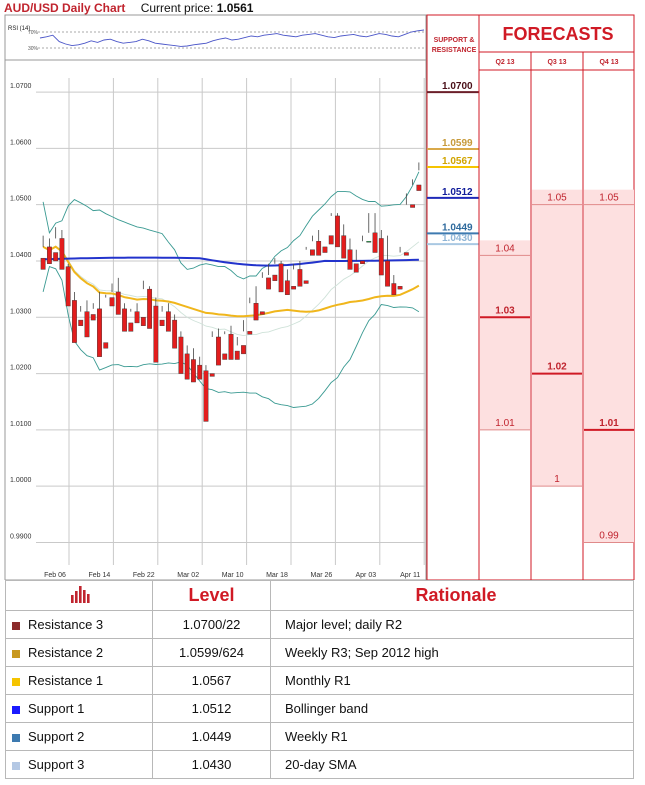 Image resolution: width=645 pixels, height=785 pixels. Describe the element at coordinates (558, 34) in the screenshot. I see `forecast-title: FORECASTS` at that location.